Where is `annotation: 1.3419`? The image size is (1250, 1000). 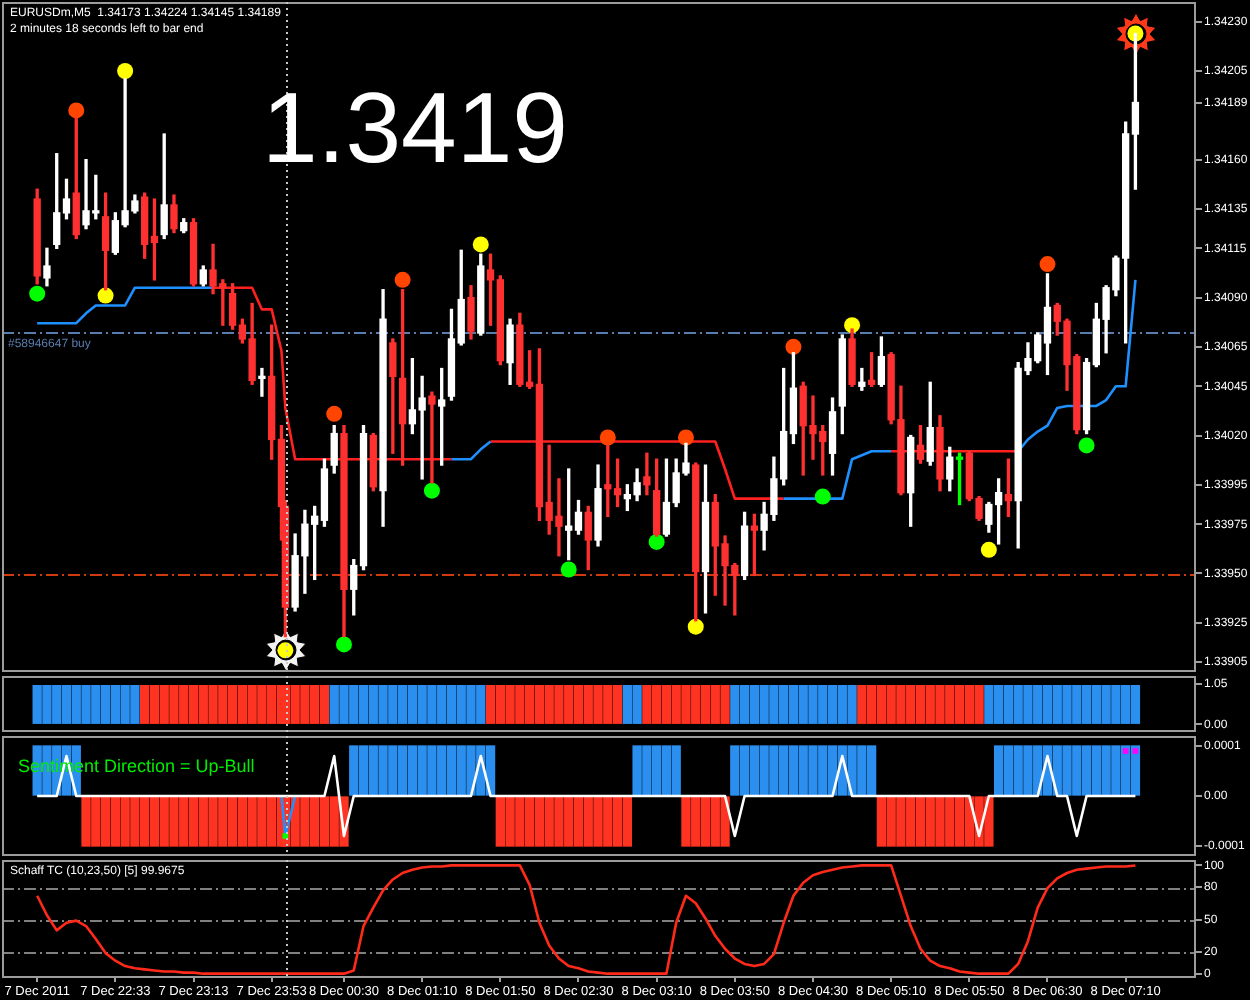
annotation: 1.3419 is located at coordinates (415, 128).